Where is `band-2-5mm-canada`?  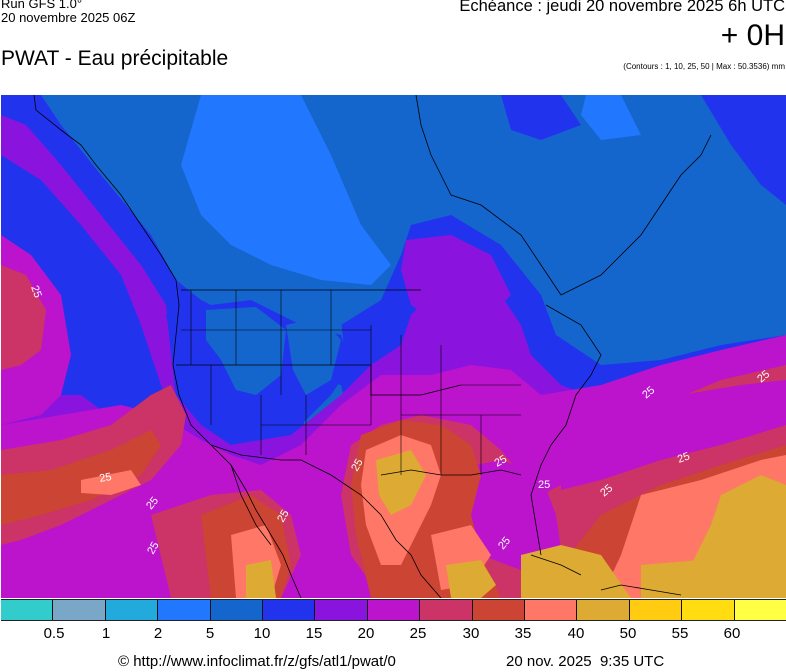 band-2-5mm-canada is located at coordinates (286, 190).